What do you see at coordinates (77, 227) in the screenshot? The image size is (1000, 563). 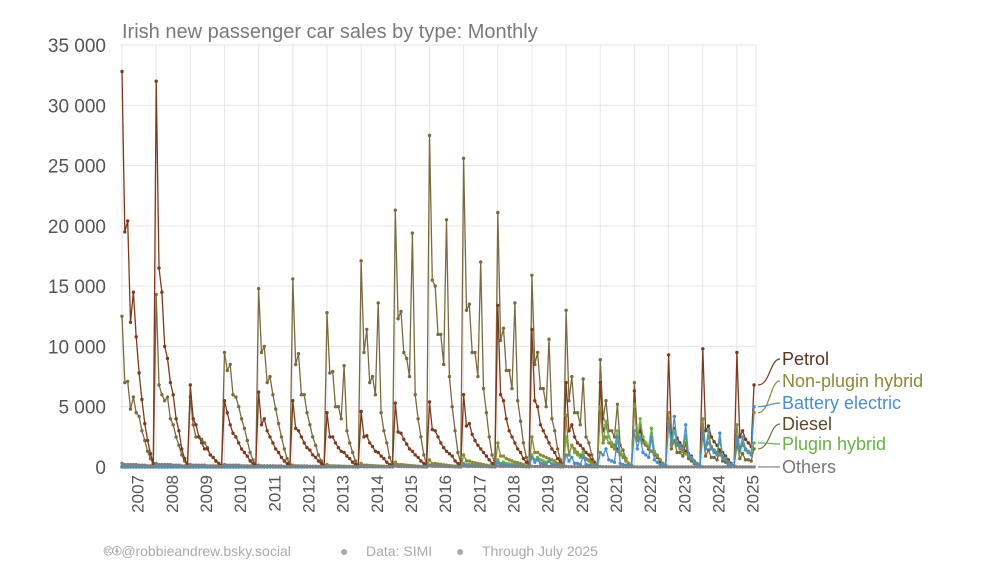 I see `y-tick-label: 20 000` at bounding box center [77, 227].